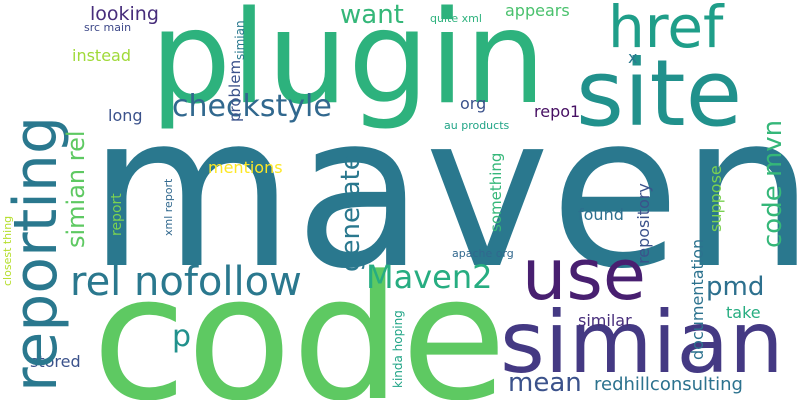  What do you see at coordinates (477, 125) in the screenshot?
I see `word-au-products: au products` at bounding box center [477, 125].